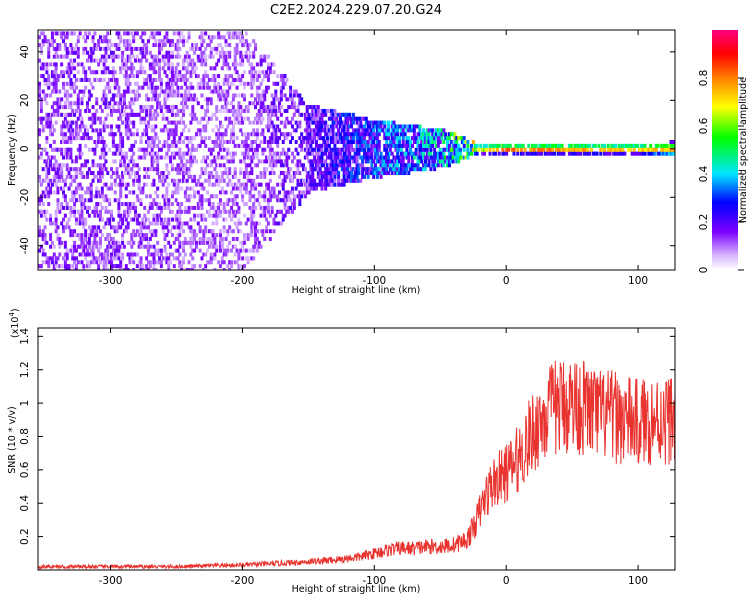  I want to click on heatmap-x-tick-label: 100, so click(638, 281).